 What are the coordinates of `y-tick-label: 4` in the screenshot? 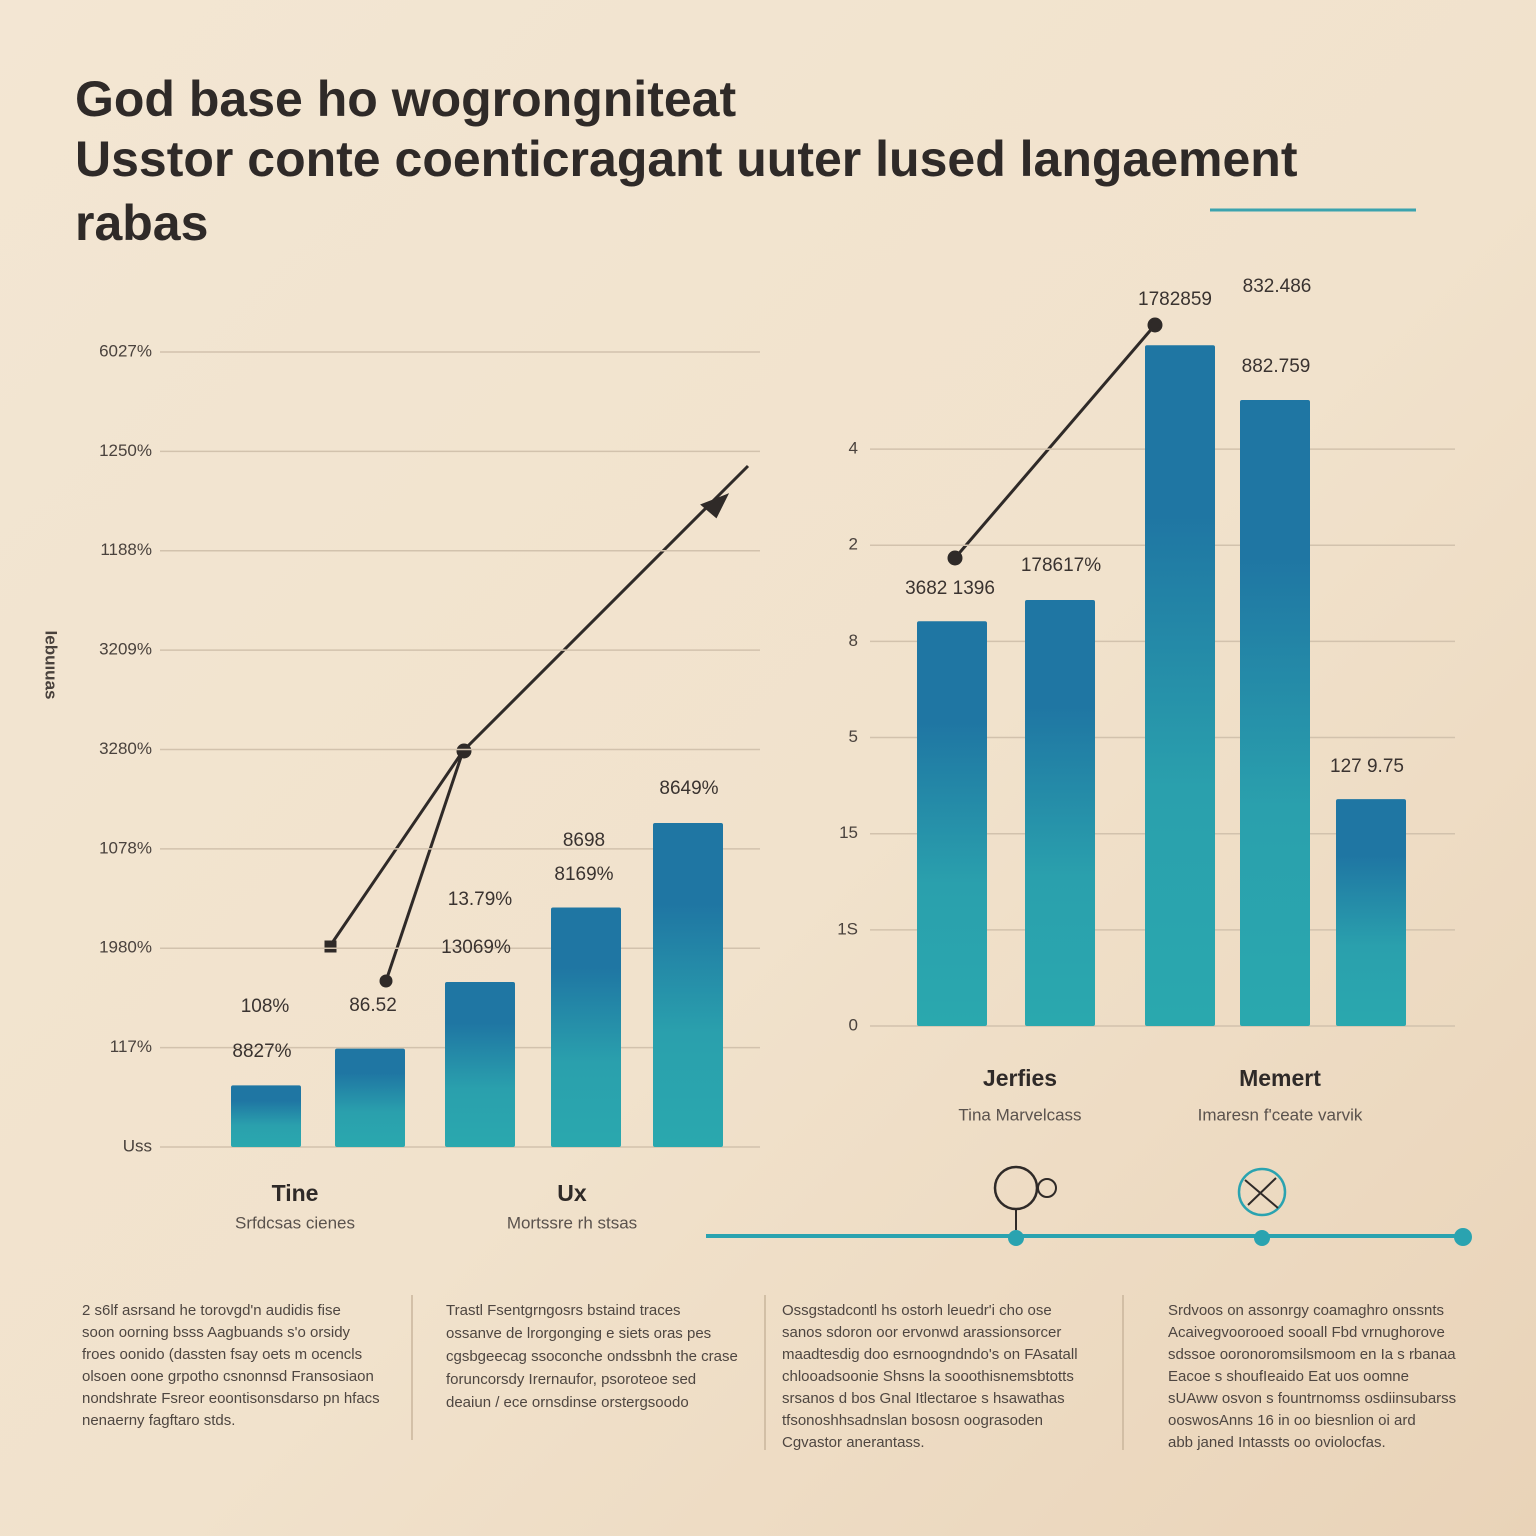 It's located at (853, 448).